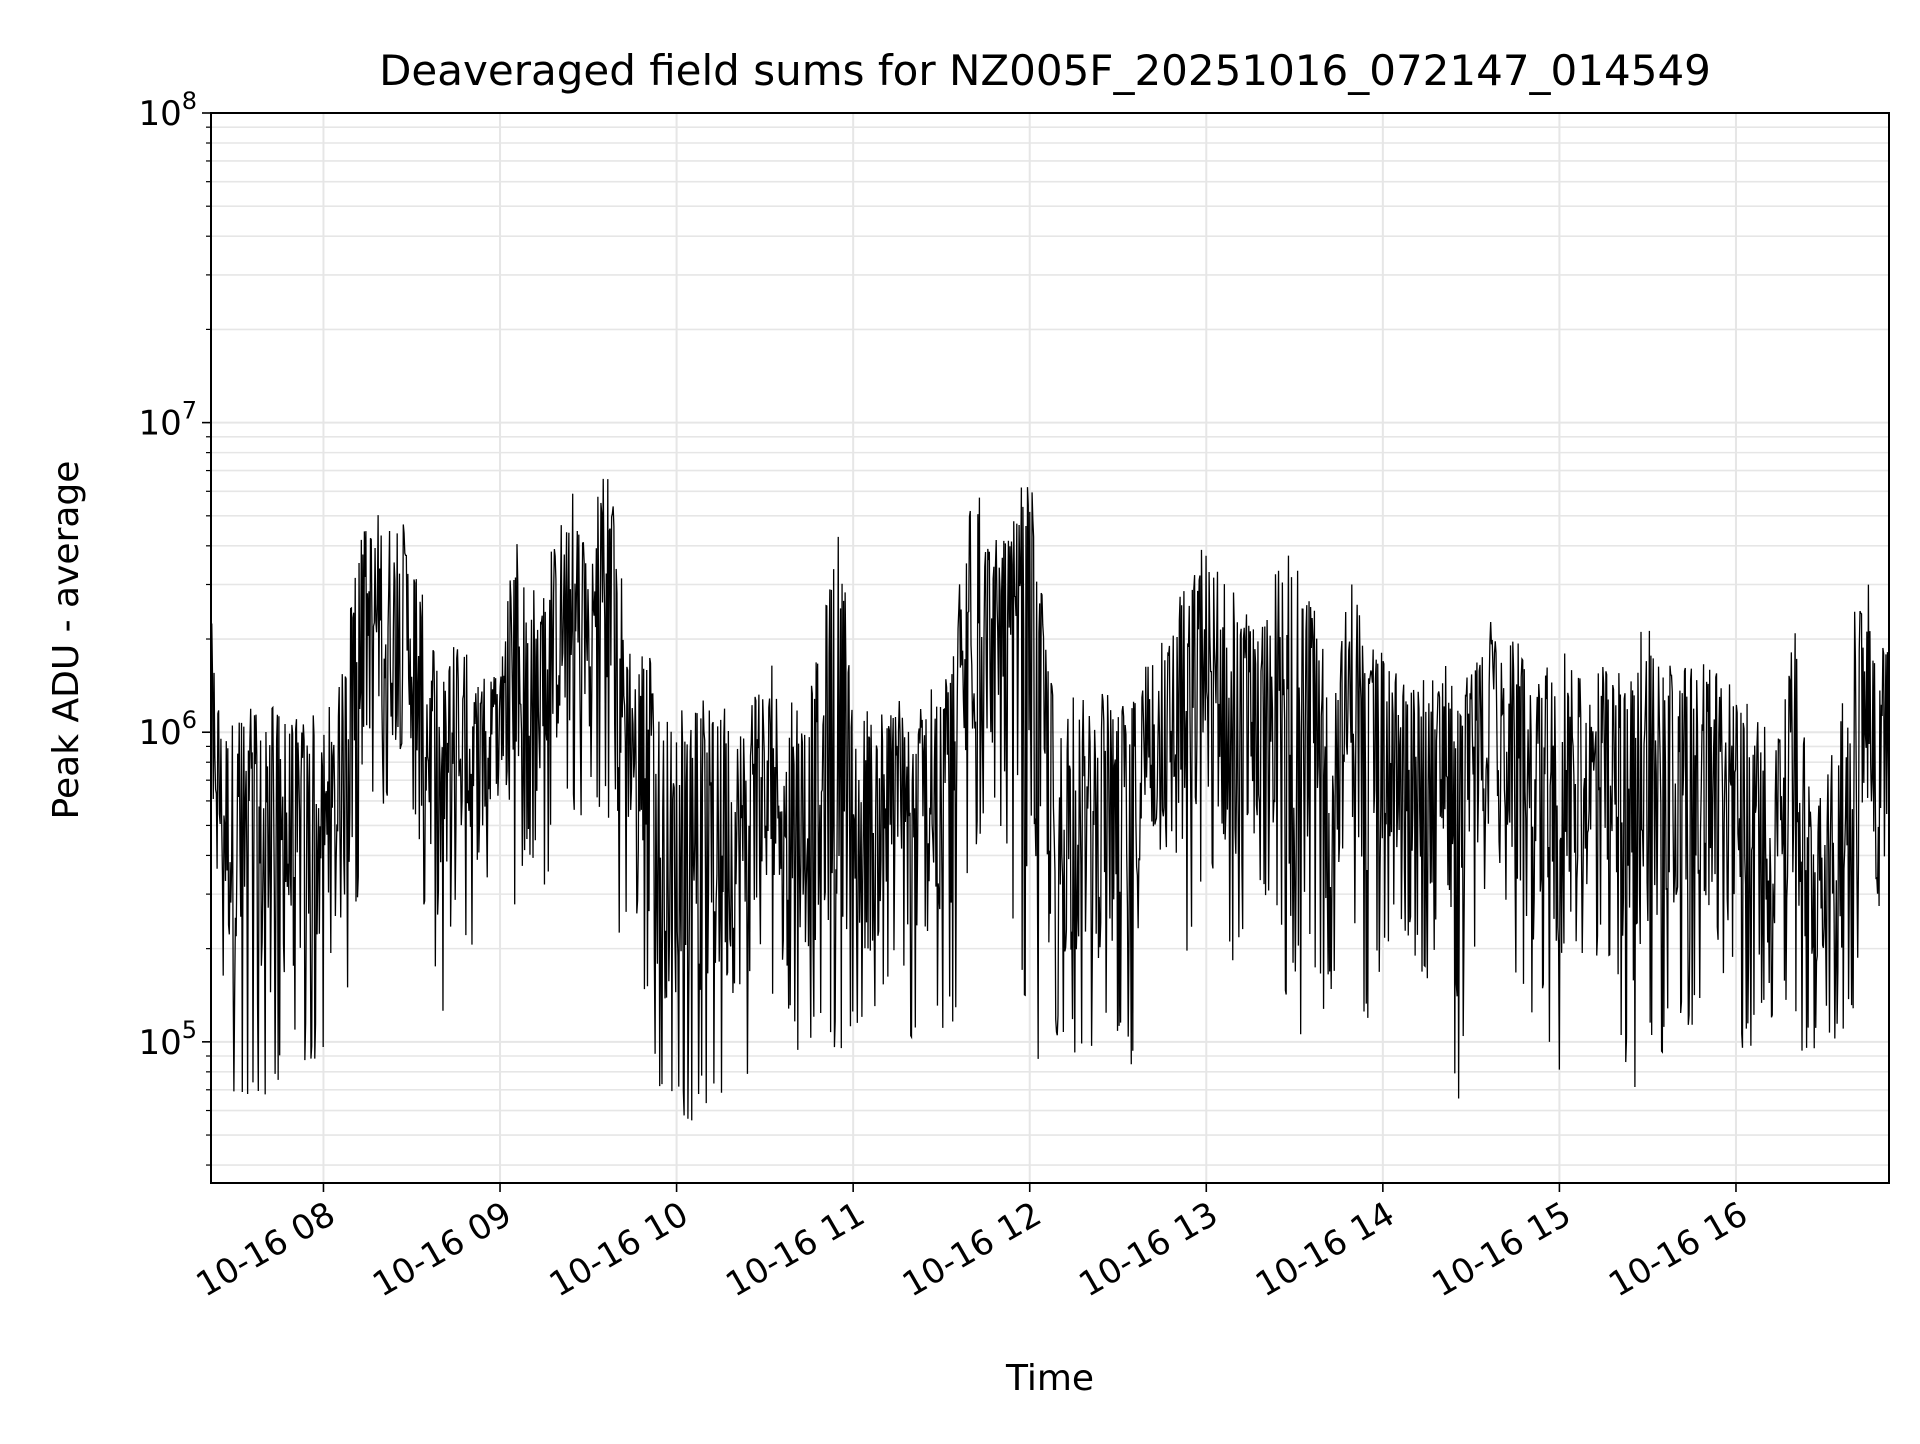 The height and width of the screenshot is (1444, 1920). I want to click on y-tick-label: 10⁸, so click(167, 110).